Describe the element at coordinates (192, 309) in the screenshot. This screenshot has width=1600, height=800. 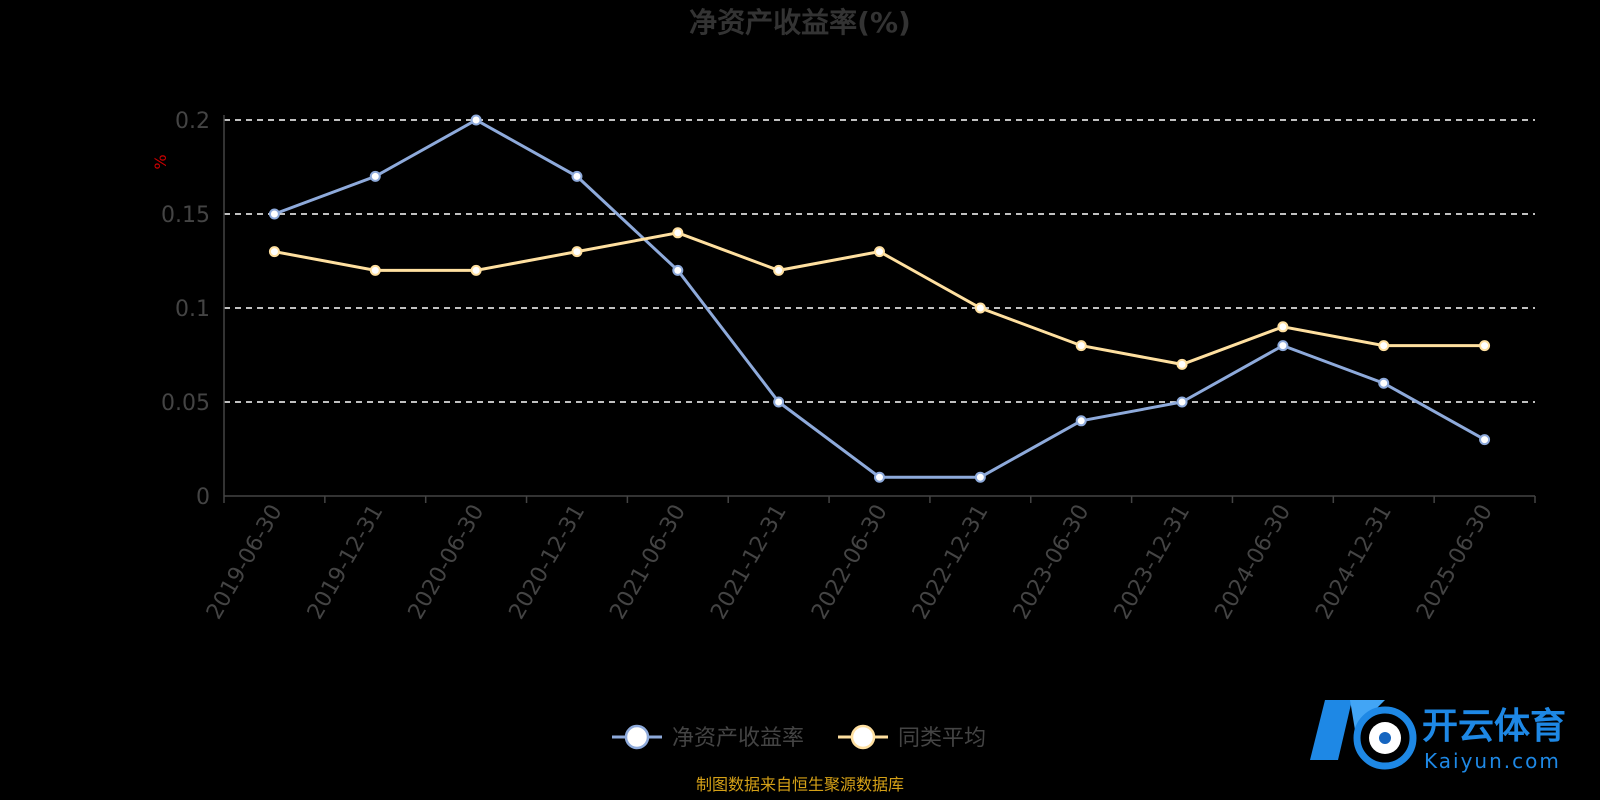
I see `y-tick-label: 0.1` at that location.